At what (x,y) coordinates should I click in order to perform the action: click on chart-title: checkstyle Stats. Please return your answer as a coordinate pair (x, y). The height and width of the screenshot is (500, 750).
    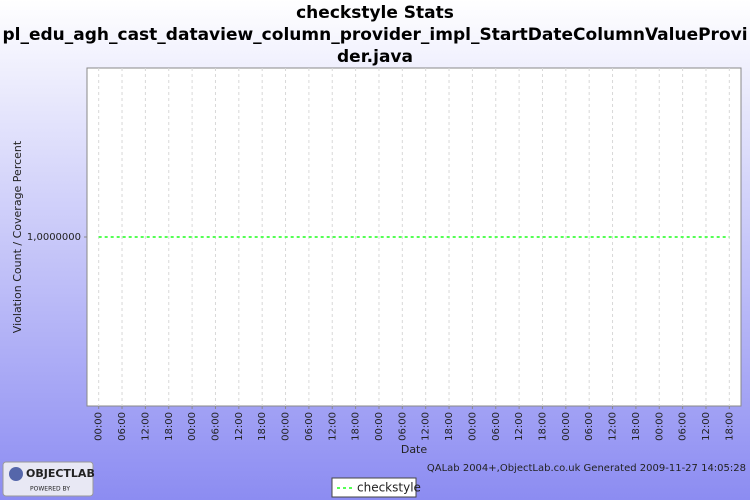
    Looking at the image, I should click on (375, 13).